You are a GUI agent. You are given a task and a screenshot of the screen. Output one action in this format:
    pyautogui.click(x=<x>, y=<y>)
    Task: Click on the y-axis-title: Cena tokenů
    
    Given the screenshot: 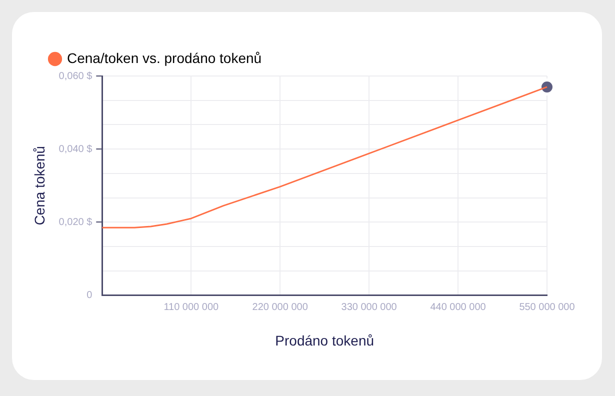 What is the action you would take?
    pyautogui.click(x=39, y=186)
    